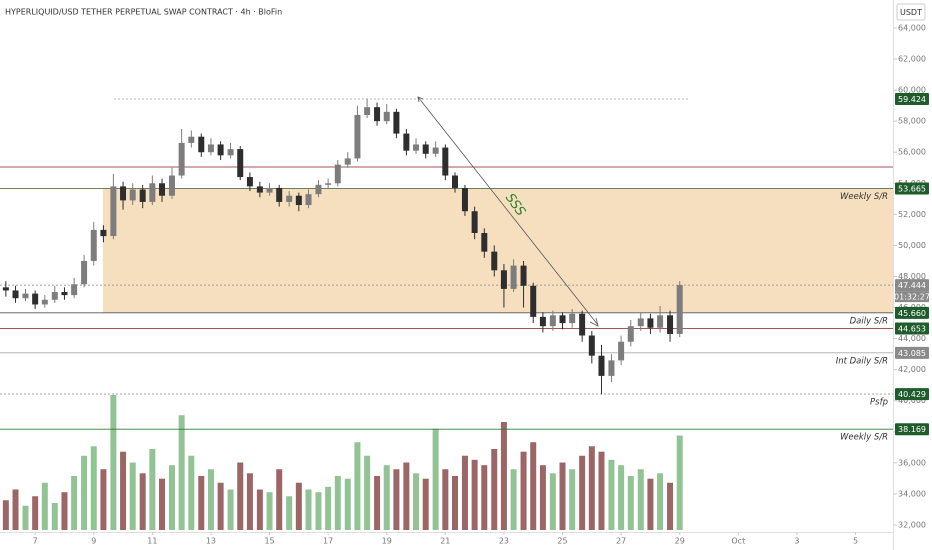  I want to click on y-tick-label: 58,000, so click(912, 121).